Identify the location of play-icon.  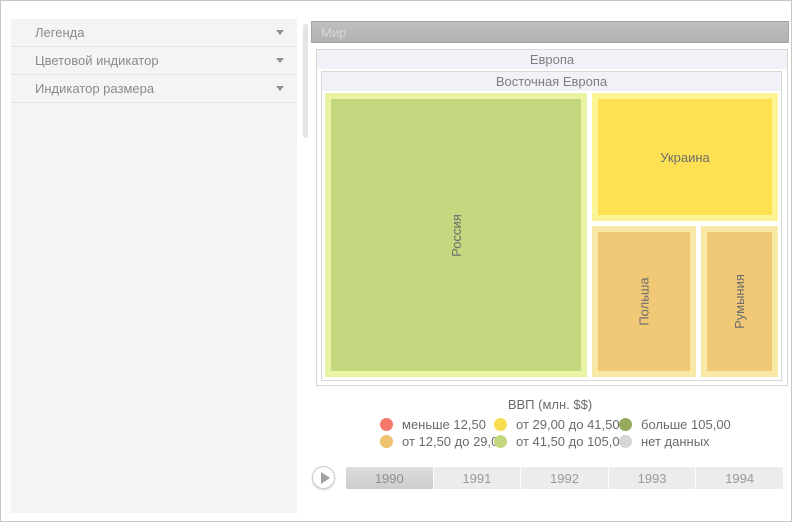
(325, 477).